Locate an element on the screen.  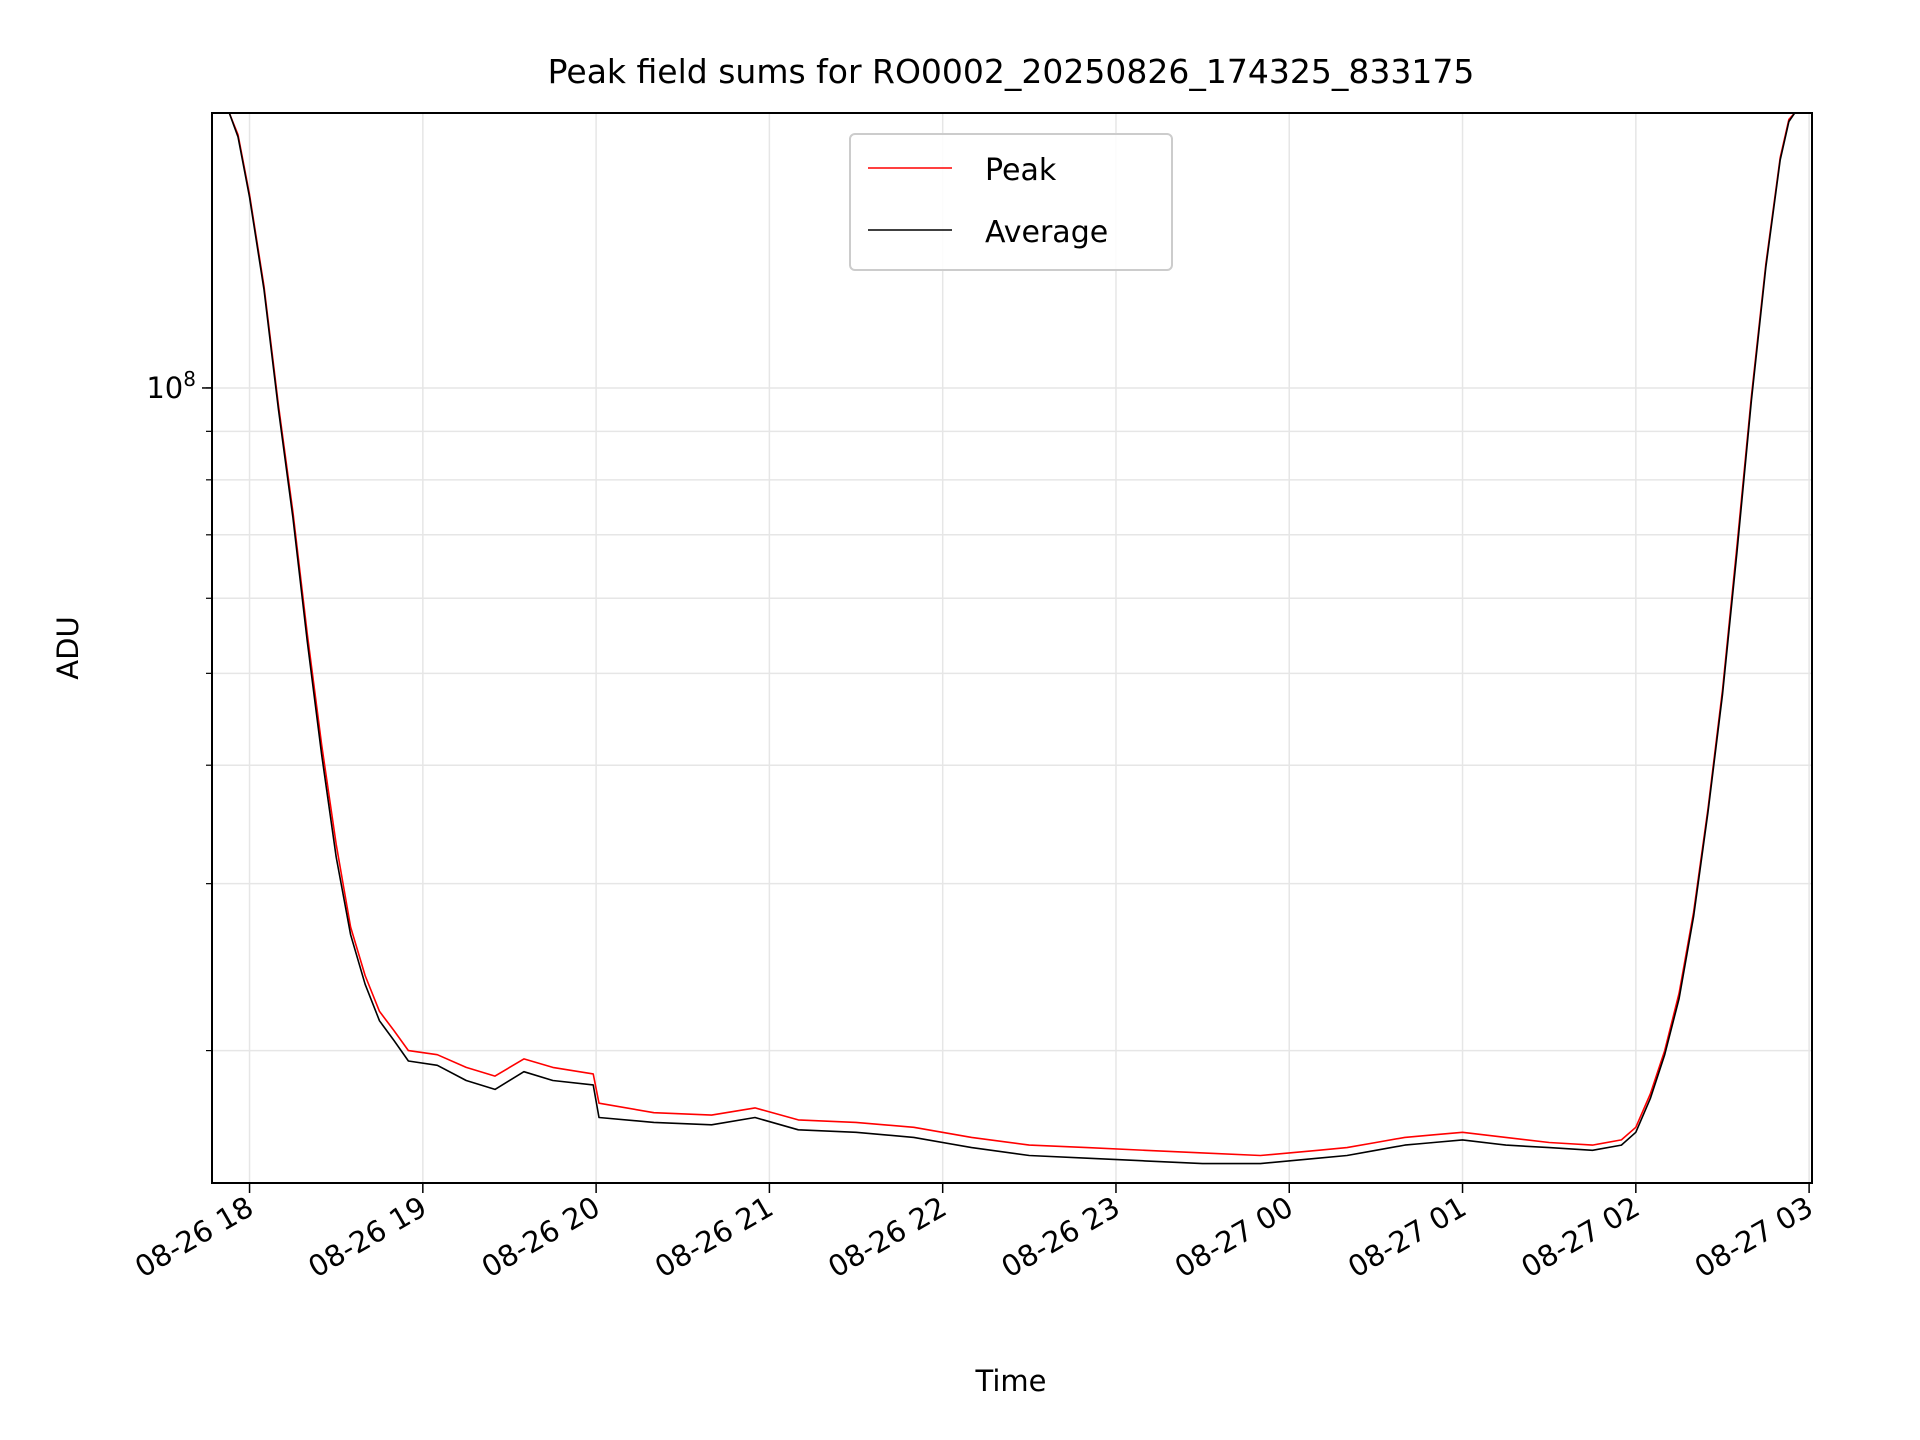
legend-label-average: Average is located at coordinates (1046, 232).